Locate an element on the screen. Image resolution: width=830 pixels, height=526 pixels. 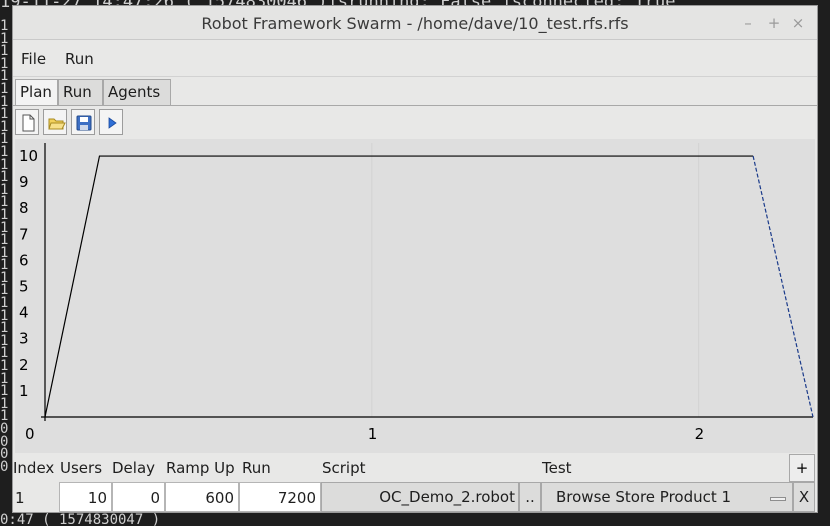
y-tick-label: 6 is located at coordinates (24, 260).